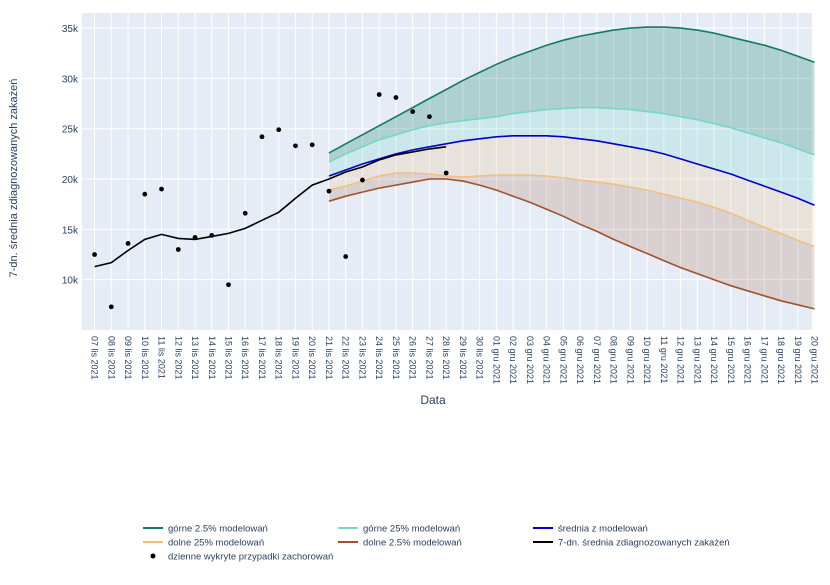  Describe the element at coordinates (781, 360) in the screenshot. I see `x-tick-label: 18 gru 2021` at that location.